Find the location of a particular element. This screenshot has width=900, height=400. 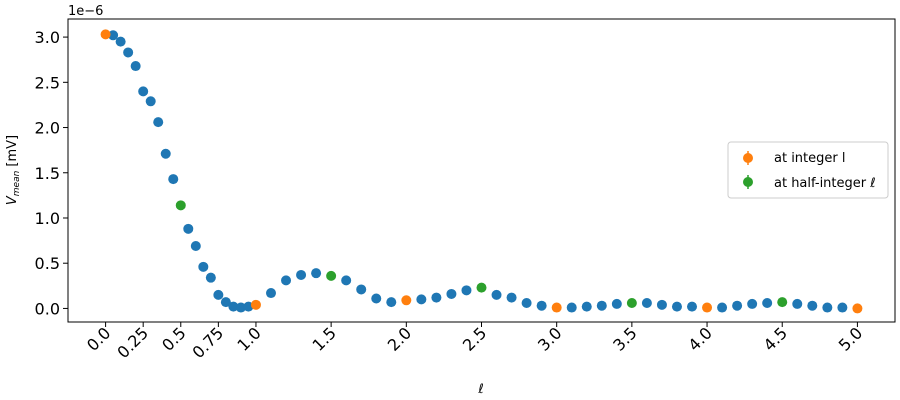

x-tick-label: 1.5 is located at coordinates (324, 338).